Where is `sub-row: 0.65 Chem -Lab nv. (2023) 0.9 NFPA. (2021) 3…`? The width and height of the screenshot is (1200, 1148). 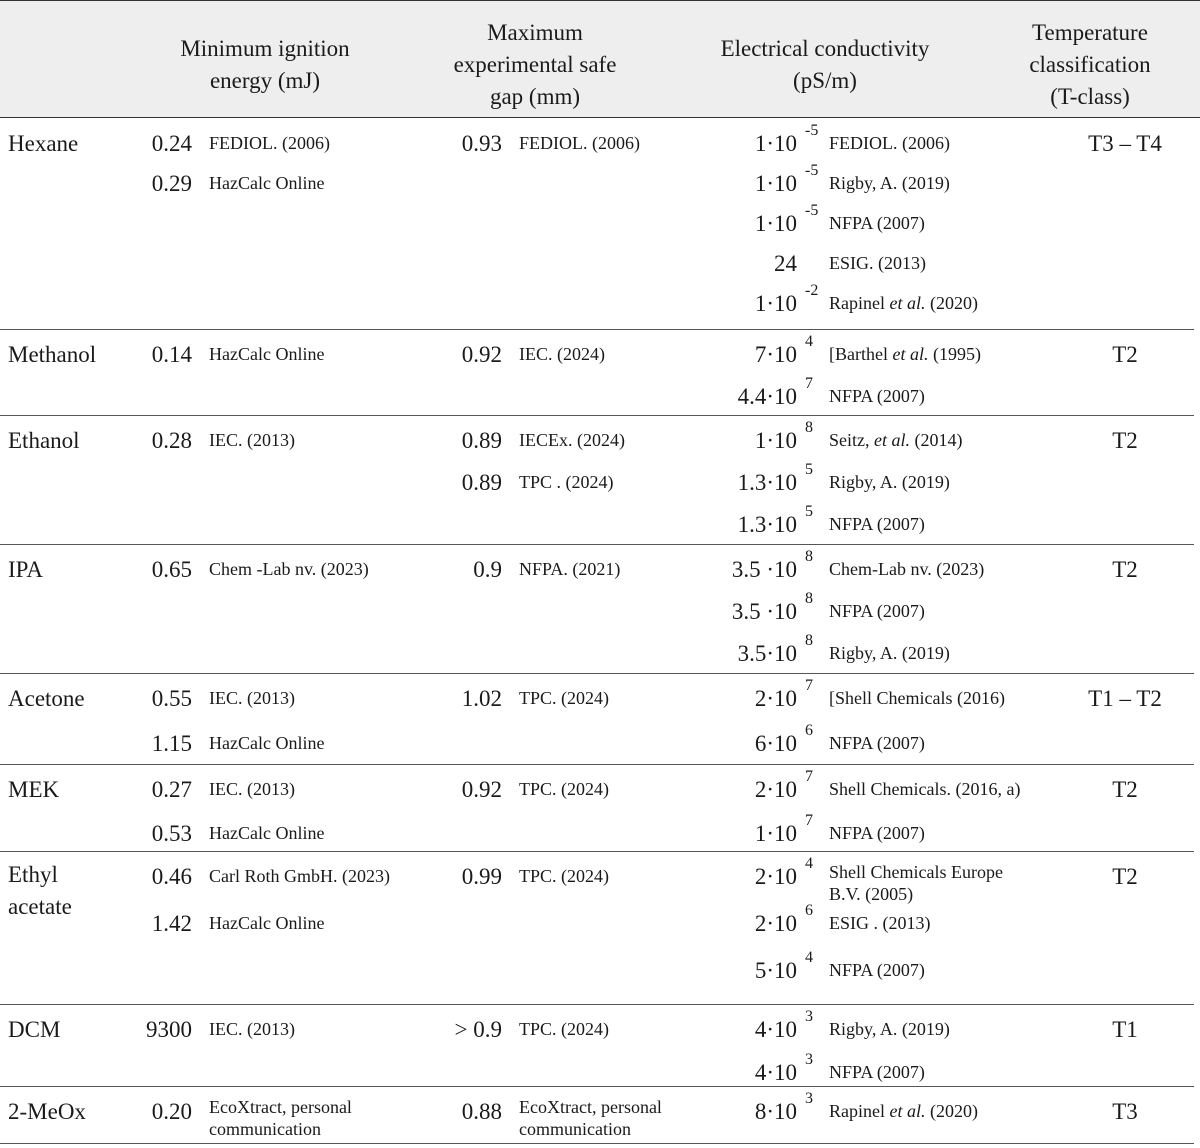
sub-row: 0.65 Chem -Lab nv. (2023) 0.9 NFPA. (2021) 3… is located at coordinates (600, 572).